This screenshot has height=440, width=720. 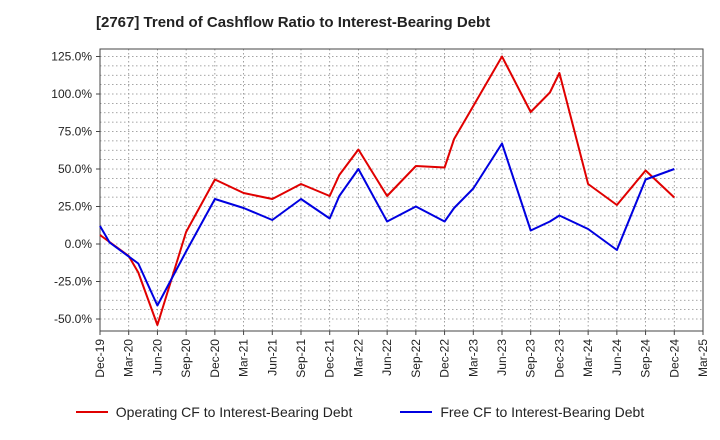 I want to click on y-tick-label: 75.0%, so click(x=75, y=132).